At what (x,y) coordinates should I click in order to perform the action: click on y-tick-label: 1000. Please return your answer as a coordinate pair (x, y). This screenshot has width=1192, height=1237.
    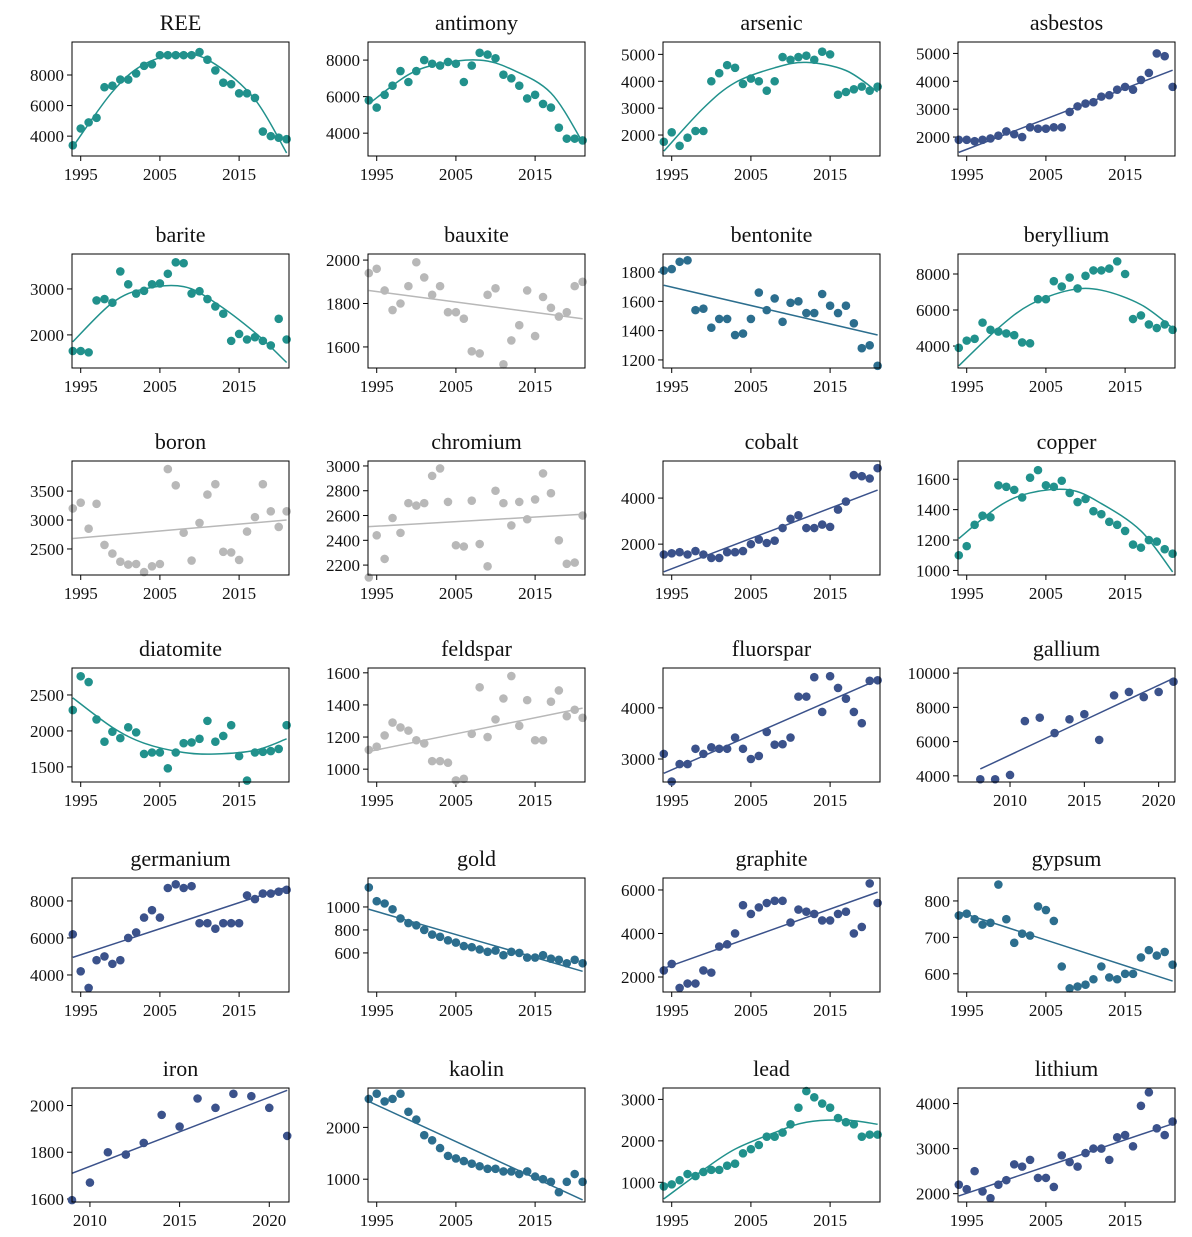
    Looking at the image, I should click on (933, 570).